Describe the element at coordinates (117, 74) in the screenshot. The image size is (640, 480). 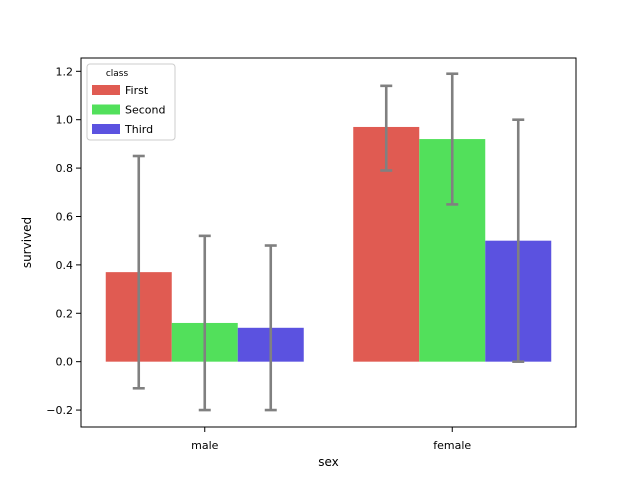
I see `legend-title: class` at that location.